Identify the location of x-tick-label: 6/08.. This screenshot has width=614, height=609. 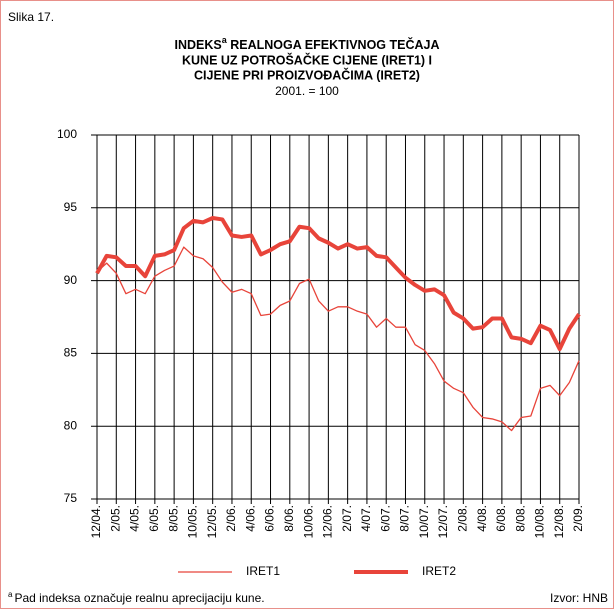
(501, 518).